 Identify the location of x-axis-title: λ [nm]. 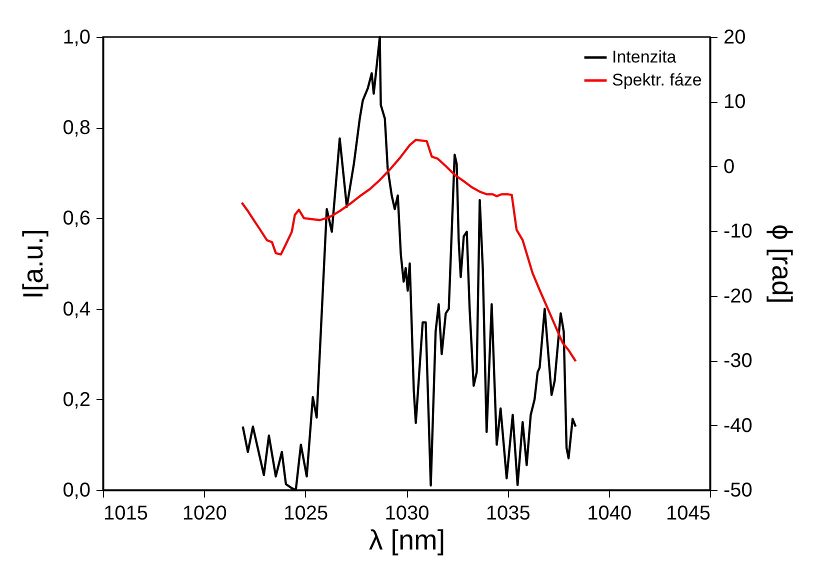
(407, 540).